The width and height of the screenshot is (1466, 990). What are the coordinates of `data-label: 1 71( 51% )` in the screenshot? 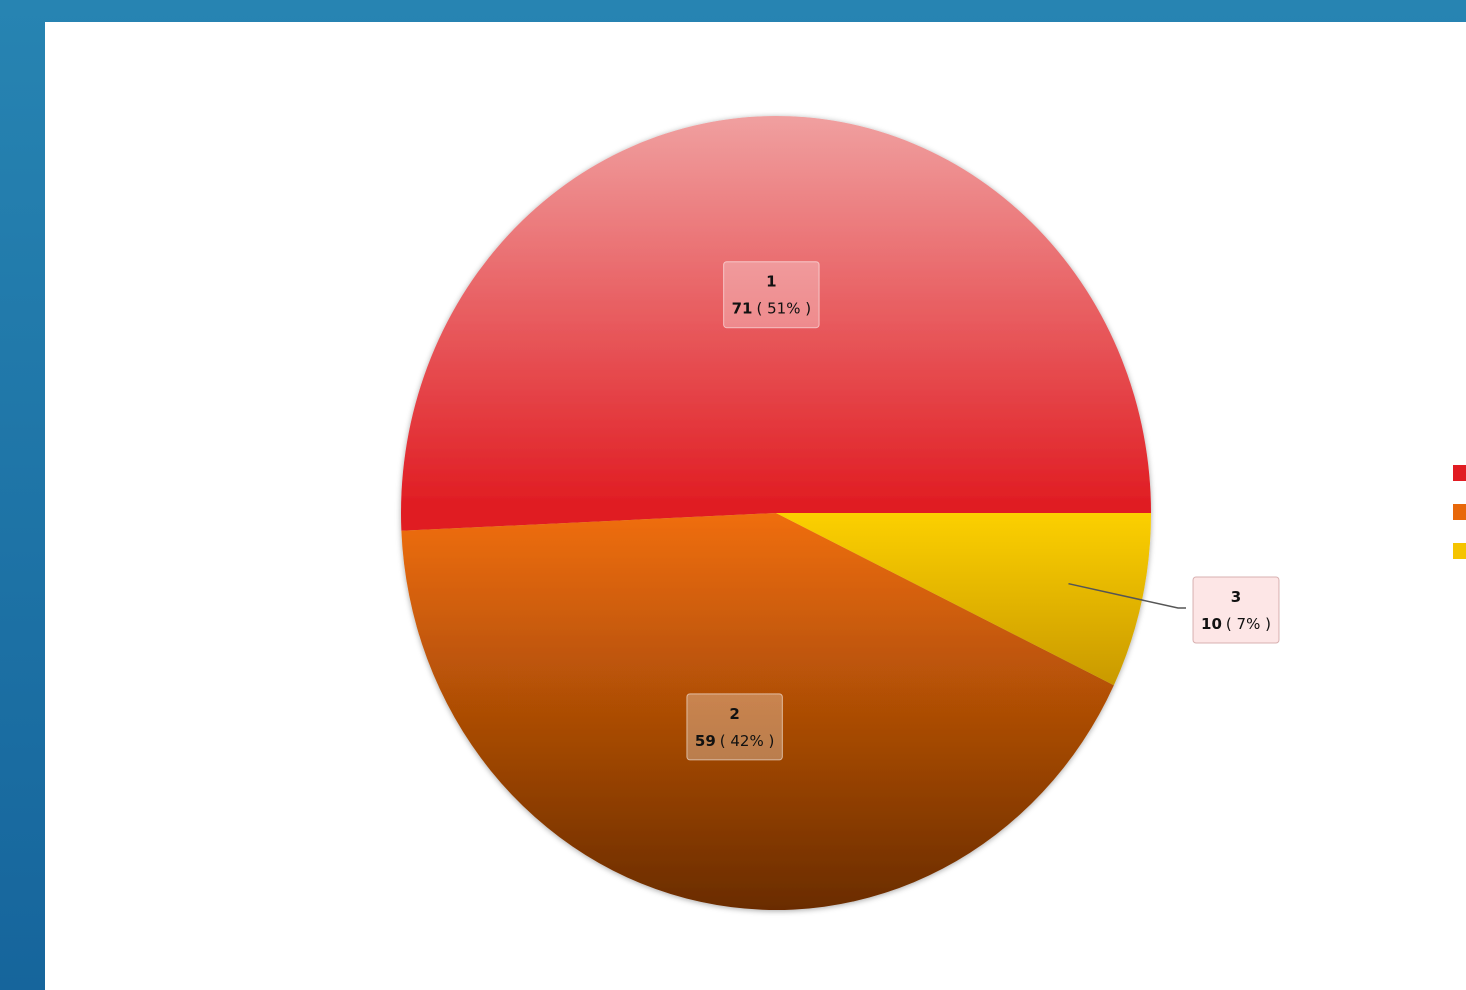 It's located at (771, 295).